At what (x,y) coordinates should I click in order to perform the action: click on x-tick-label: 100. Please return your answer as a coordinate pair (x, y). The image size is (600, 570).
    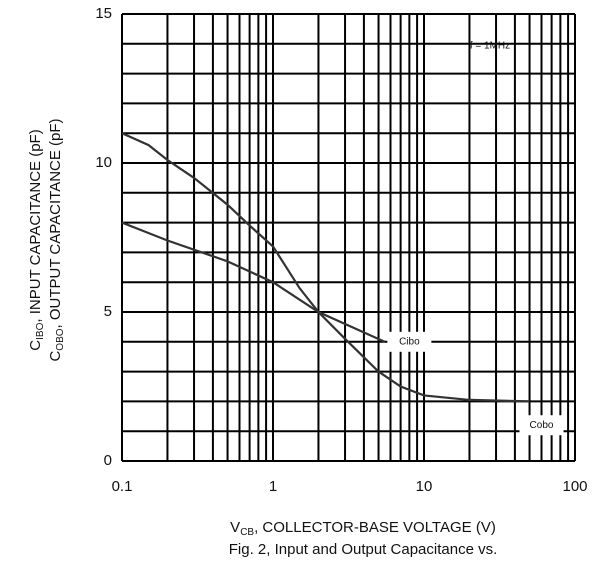
    Looking at the image, I should click on (574, 486).